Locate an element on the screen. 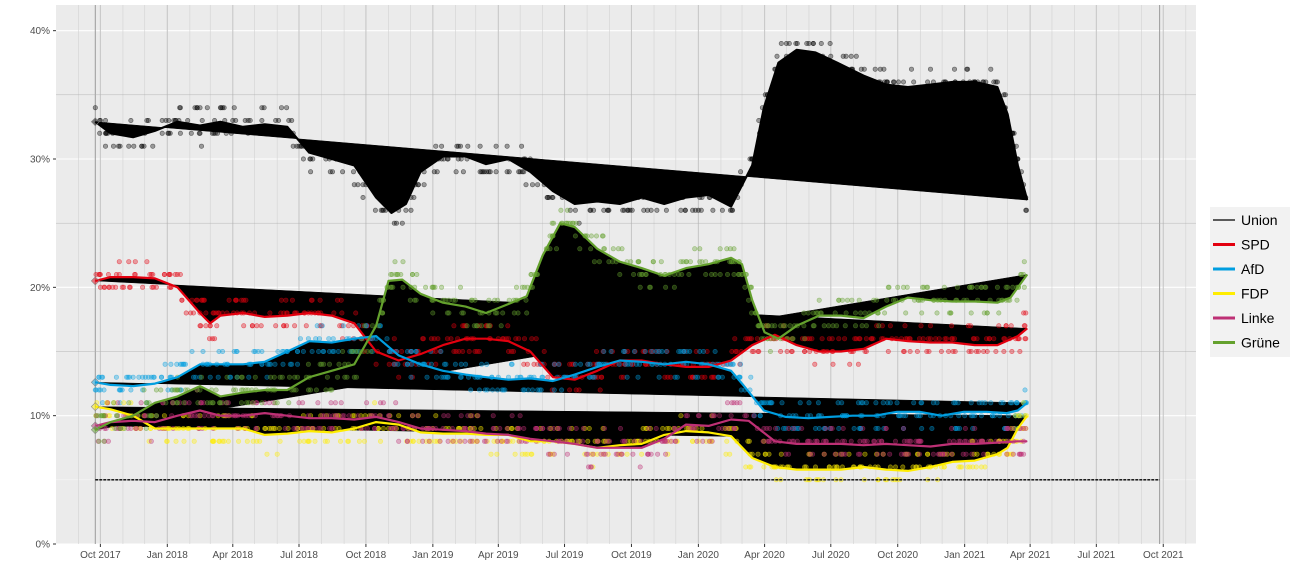 The height and width of the screenshot is (576, 1296). x-tick-label: Oct 2020 is located at coordinates (897, 555).